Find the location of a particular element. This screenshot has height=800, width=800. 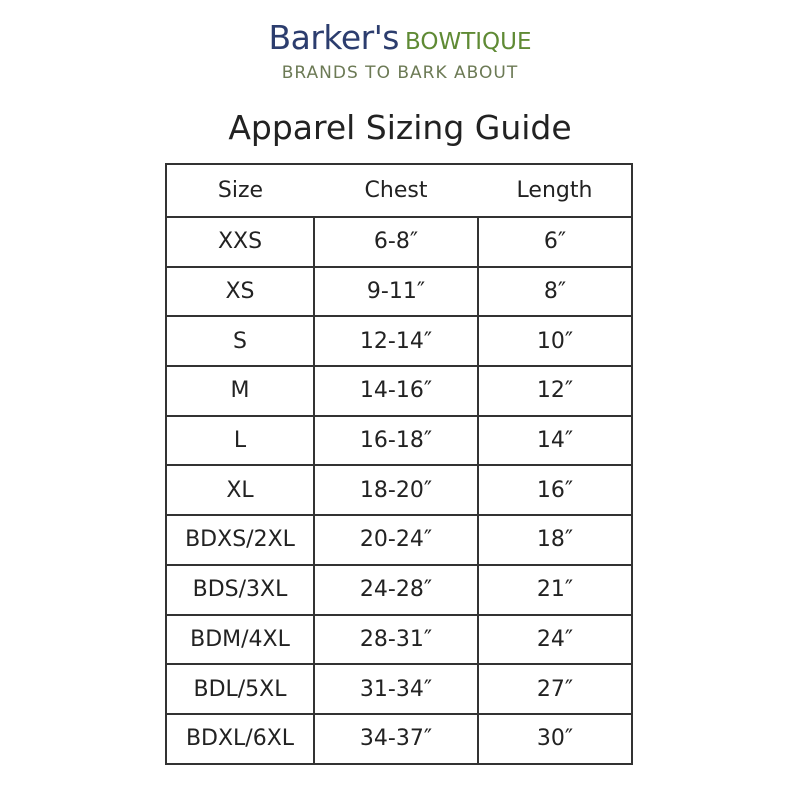

table-cell: L is located at coordinates (240, 440).